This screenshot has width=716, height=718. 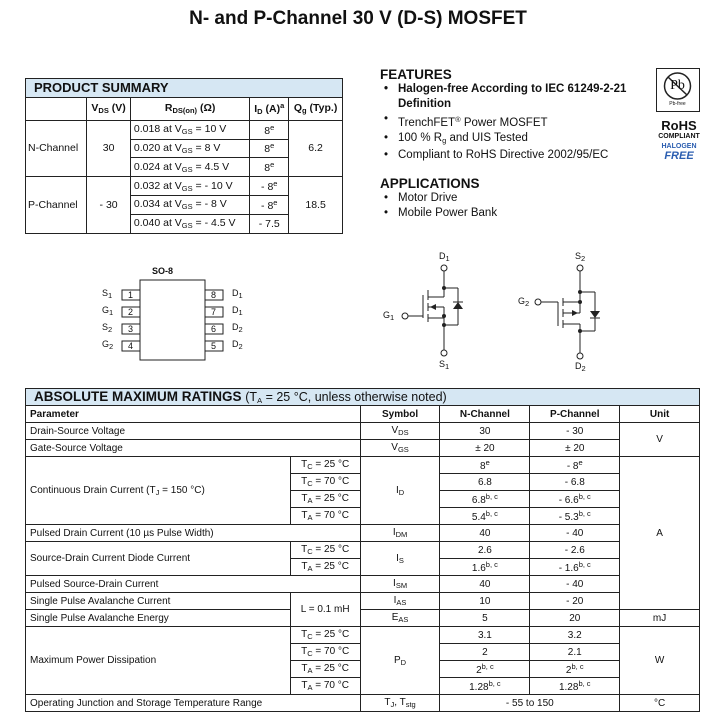 I want to click on param: Single Pulse Avalanche Energy, so click(x=158, y=618).